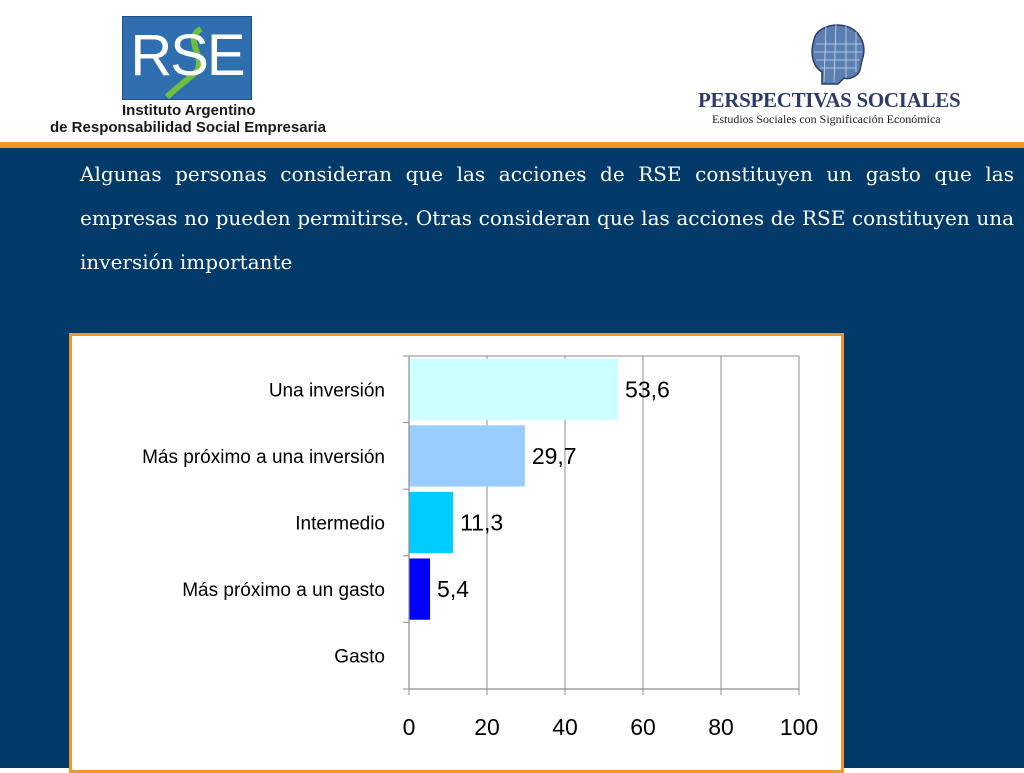  Describe the element at coordinates (359, 657) in the screenshot. I see `category-label: Gasto` at that location.